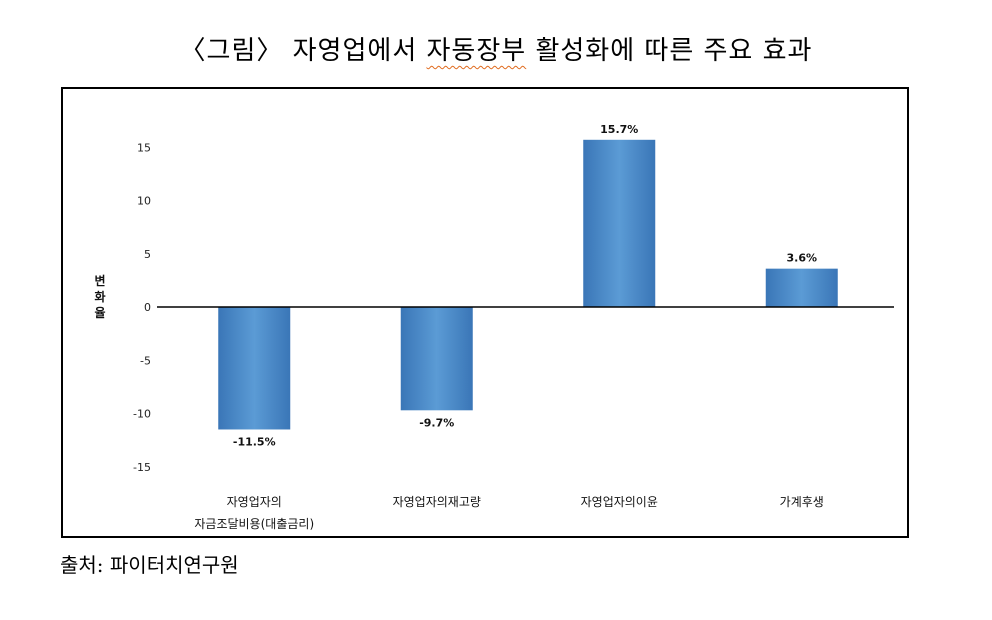 This screenshot has height=620, width=992. What do you see at coordinates (99, 280) in the screenshot?
I see `y-axis-label-char: 변` at bounding box center [99, 280].